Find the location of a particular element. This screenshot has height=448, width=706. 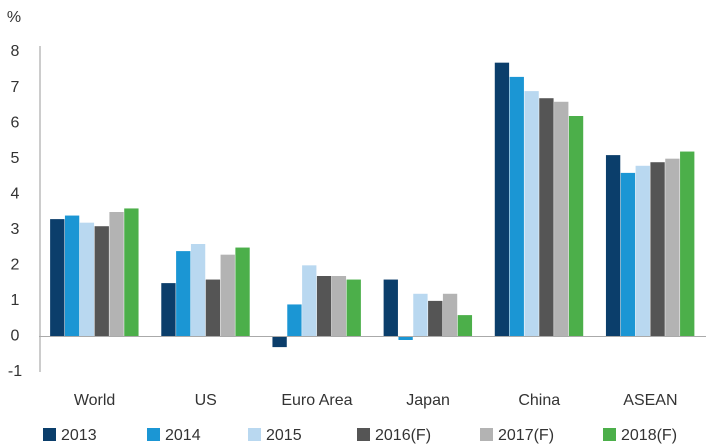

x-tick-label: World is located at coordinates (95, 400).